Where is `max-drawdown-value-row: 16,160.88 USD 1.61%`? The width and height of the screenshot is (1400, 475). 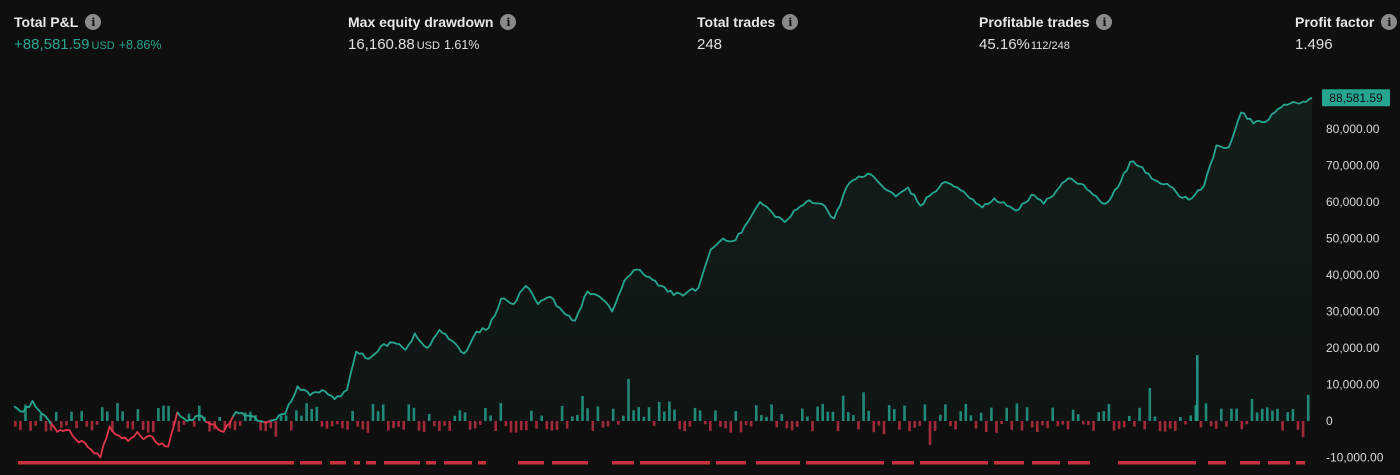
max-drawdown-value-row: 16,160.88 USD 1.61% is located at coordinates (432, 44).